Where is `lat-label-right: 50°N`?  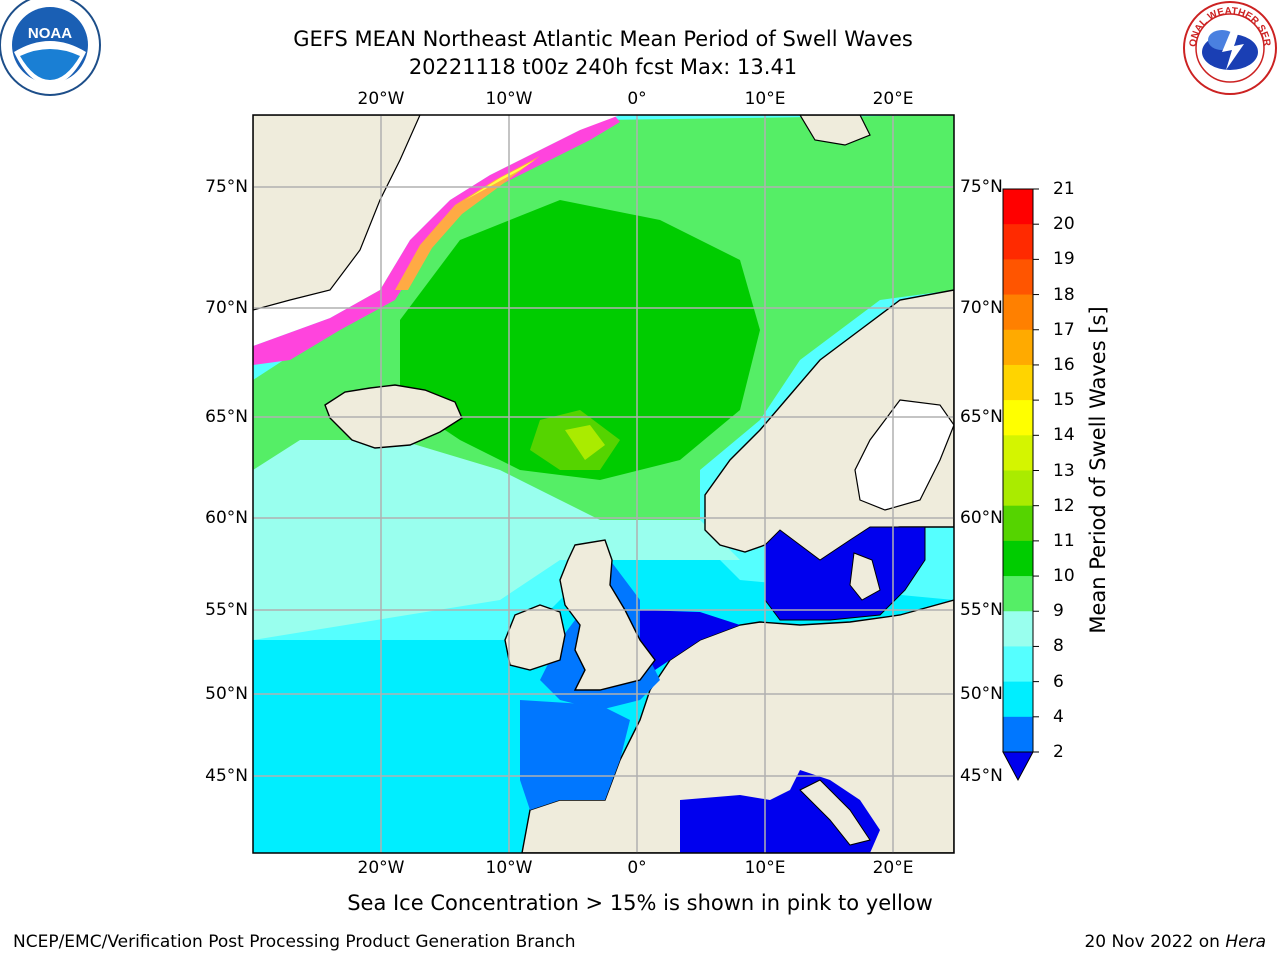
lat-label-right: 50°N is located at coordinates (981, 694).